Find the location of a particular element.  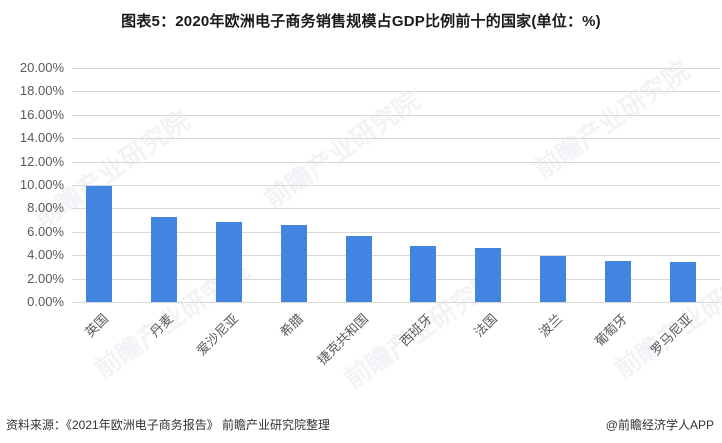

credit-note: @前瞻经济学人APP is located at coordinates (659, 425).